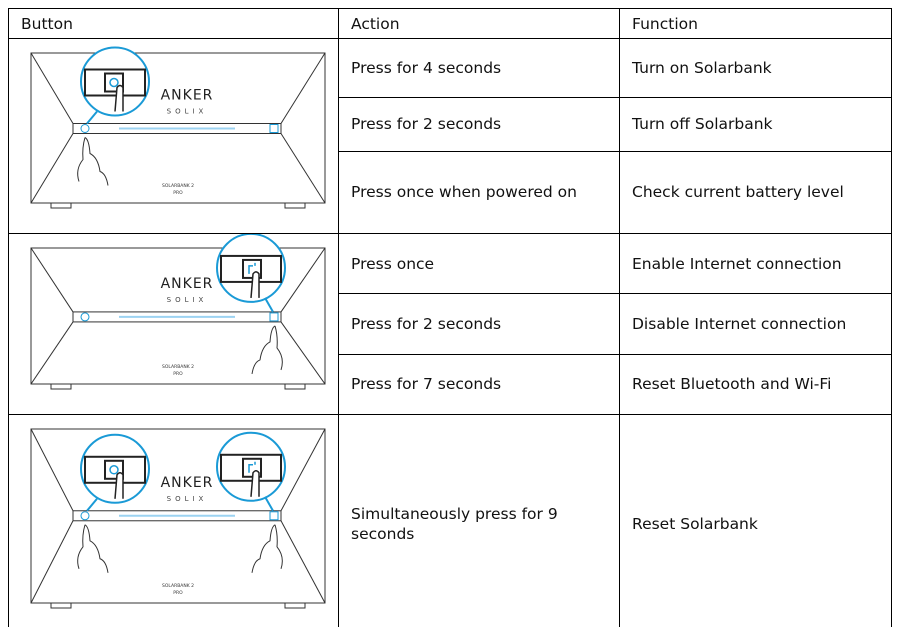 This screenshot has width=901, height=627. I want to click on action-cell: Press once when powered on, so click(479, 192).